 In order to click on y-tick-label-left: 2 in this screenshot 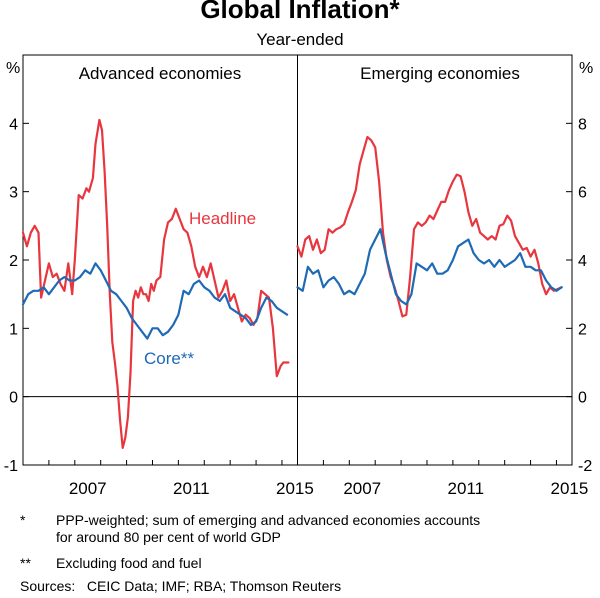, I will do `click(13, 261)`.